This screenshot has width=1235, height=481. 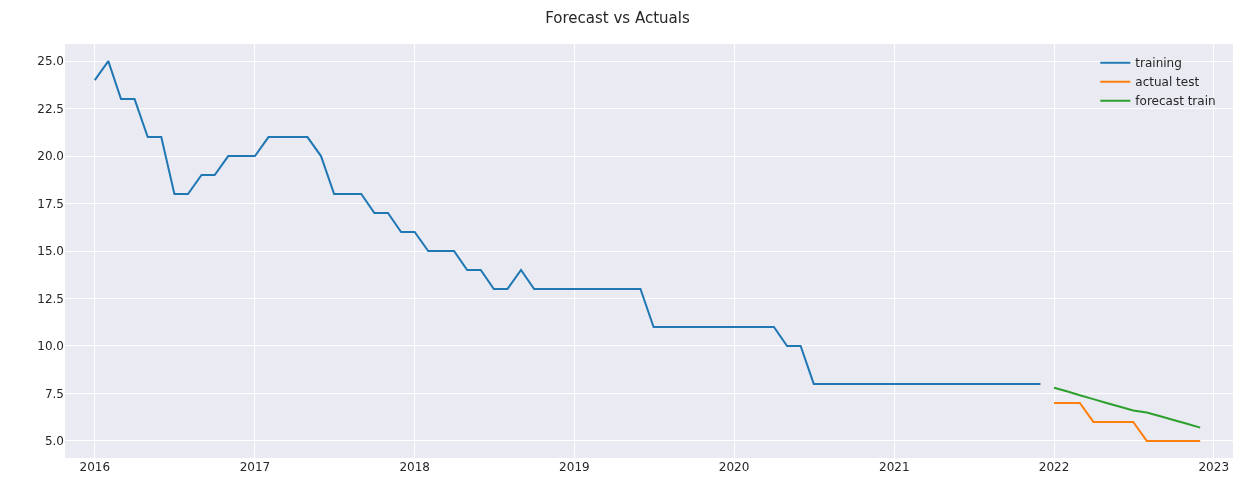 I want to click on legend-label: actual test, so click(x=1167, y=82).